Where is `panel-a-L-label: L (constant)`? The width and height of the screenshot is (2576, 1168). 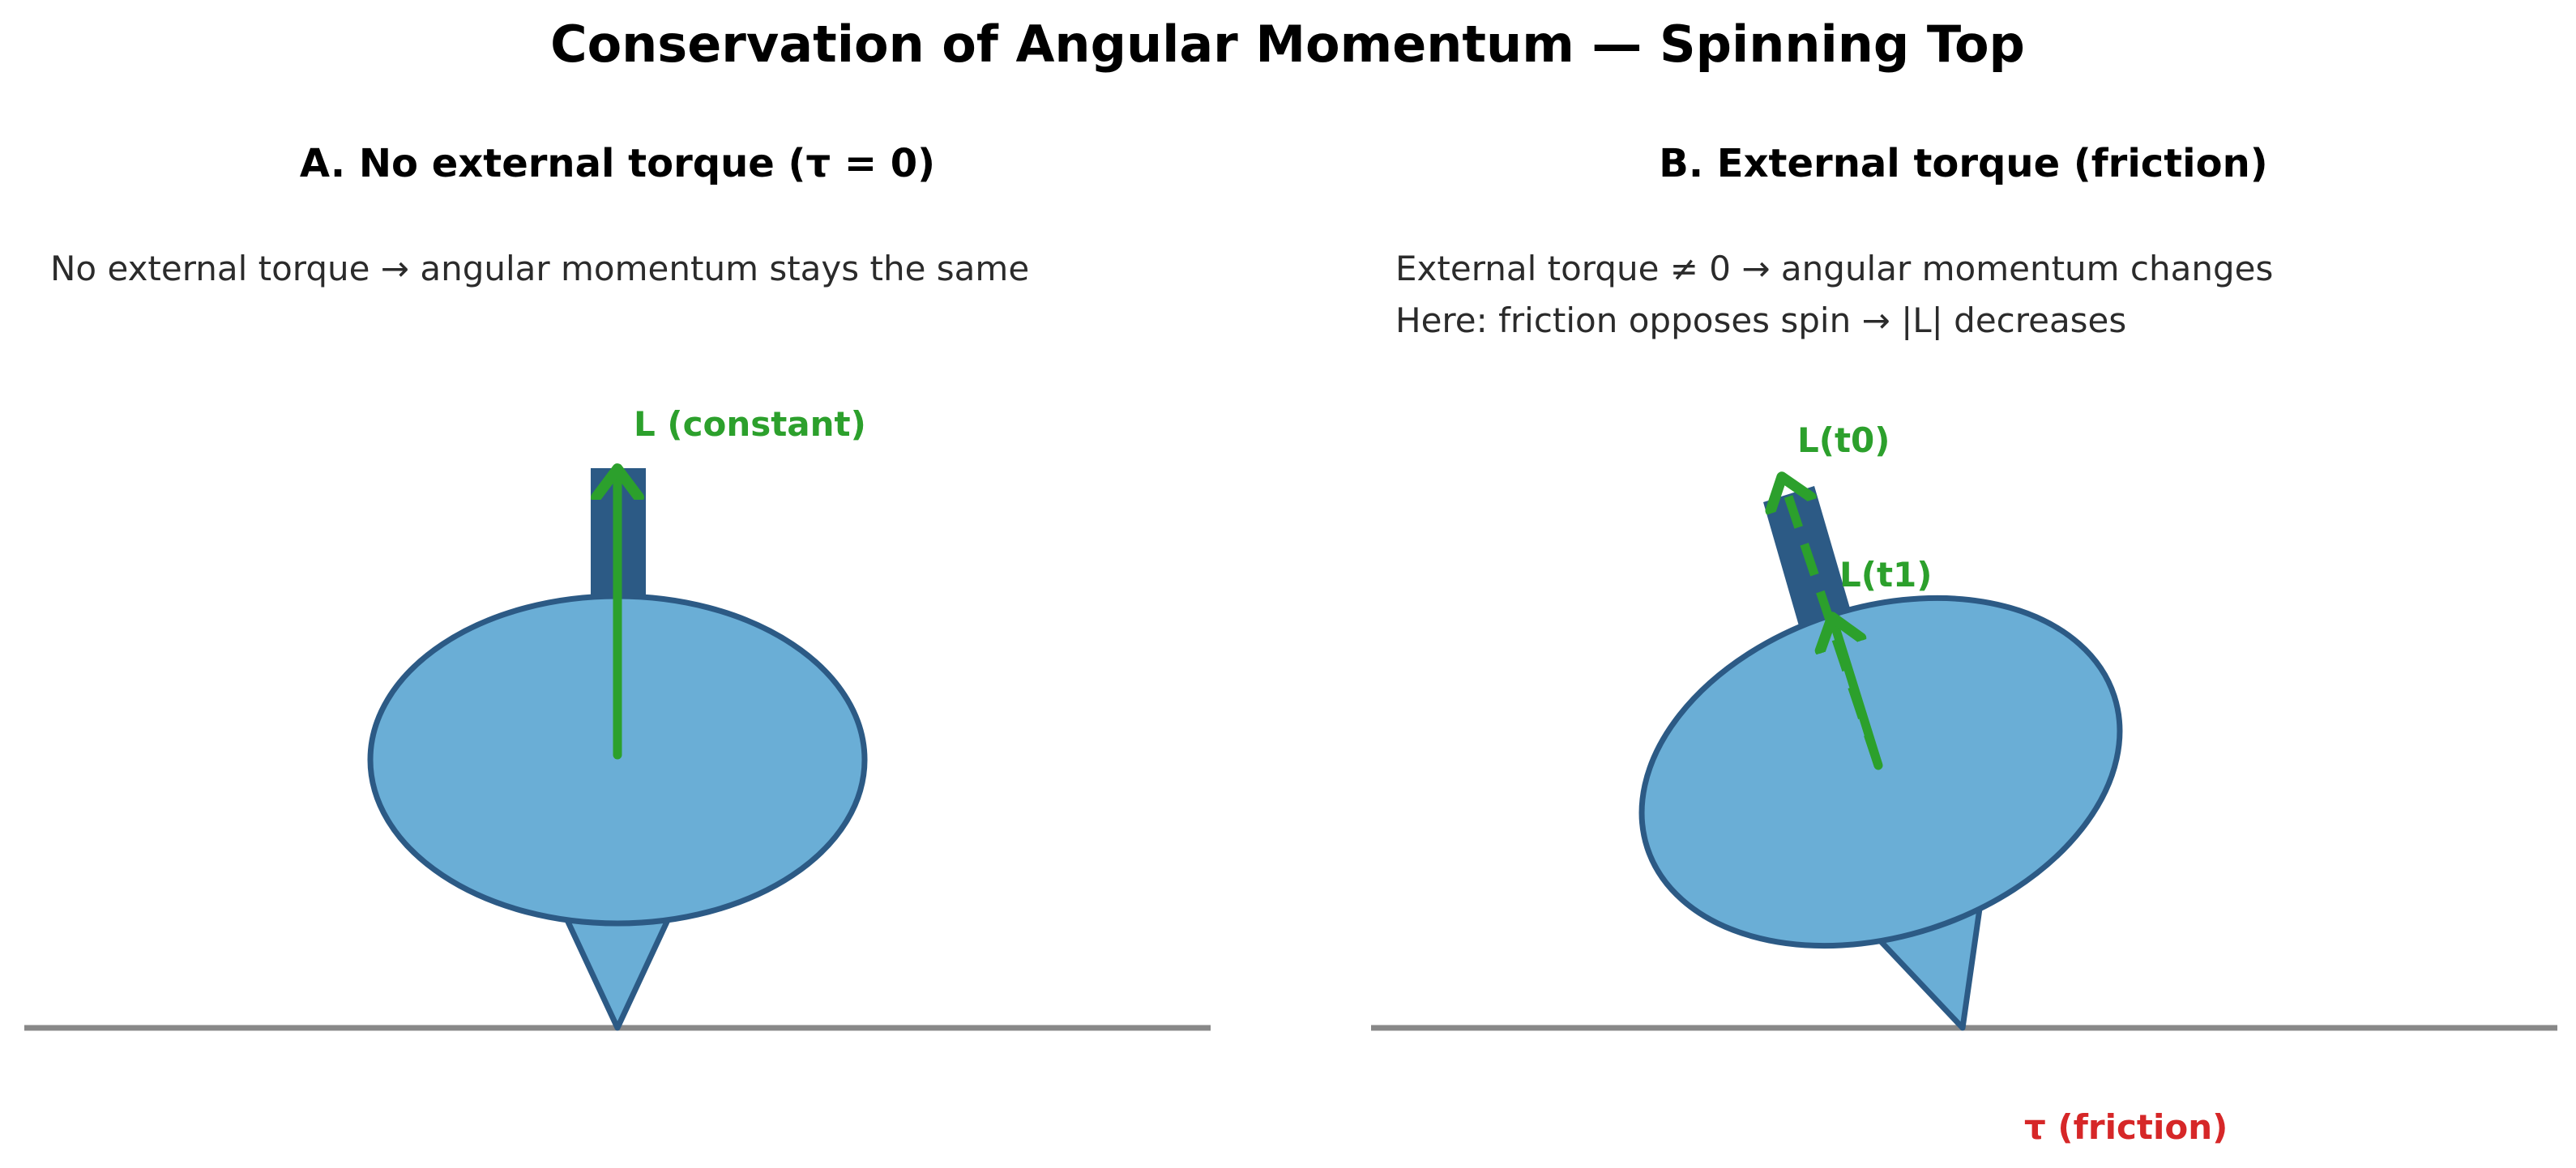
panel-a-L-label: L (constant) is located at coordinates (750, 424).